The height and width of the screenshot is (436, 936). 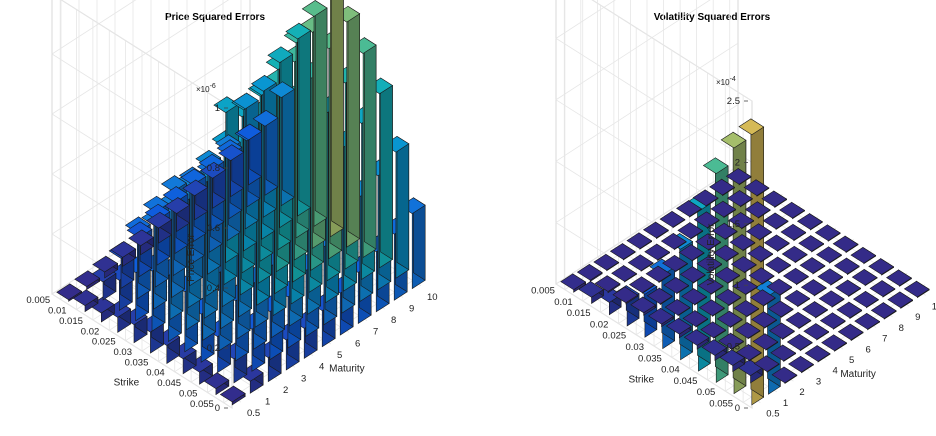 I want to click on chart-title: Volatility Squared Errors, so click(x=712, y=17).